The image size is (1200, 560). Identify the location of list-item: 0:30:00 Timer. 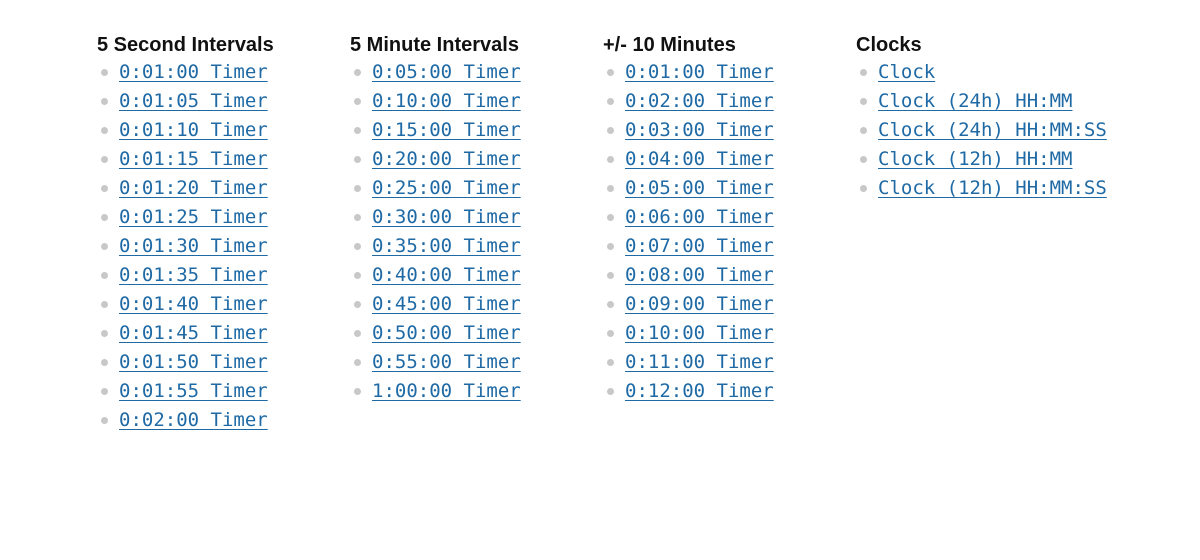
(435, 217).